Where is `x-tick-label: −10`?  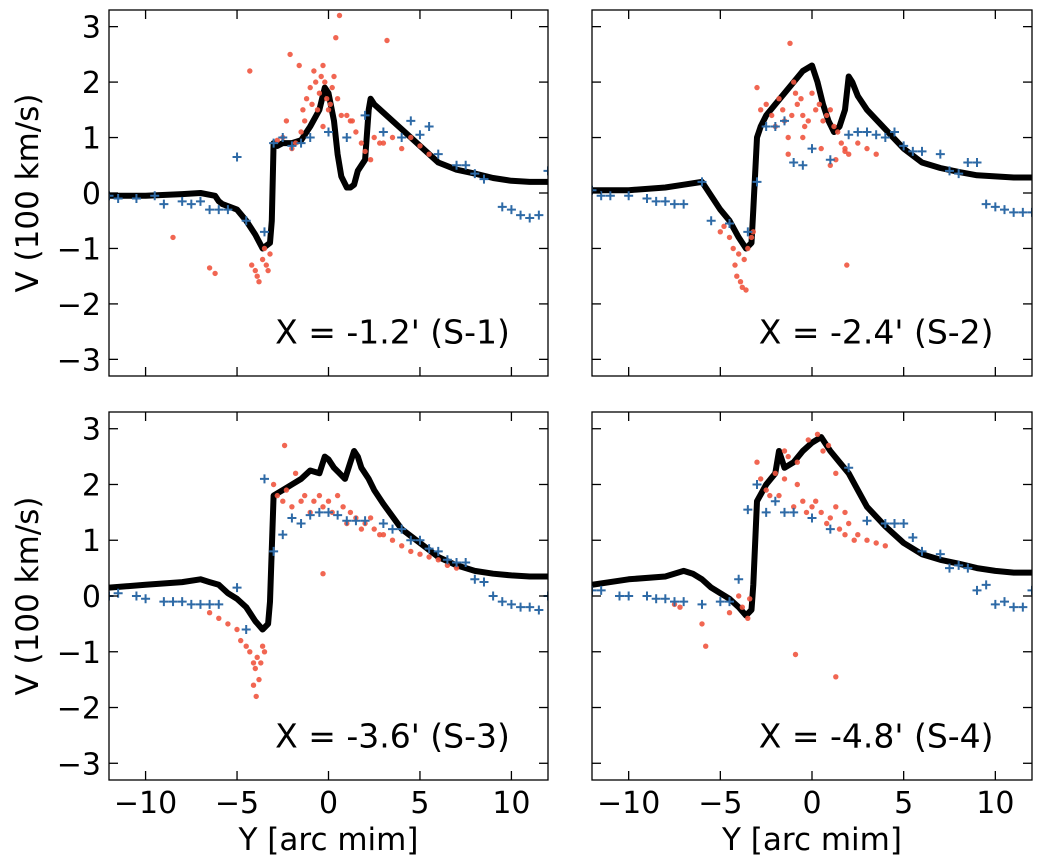
x-tick-label: −10 is located at coordinates (628, 803).